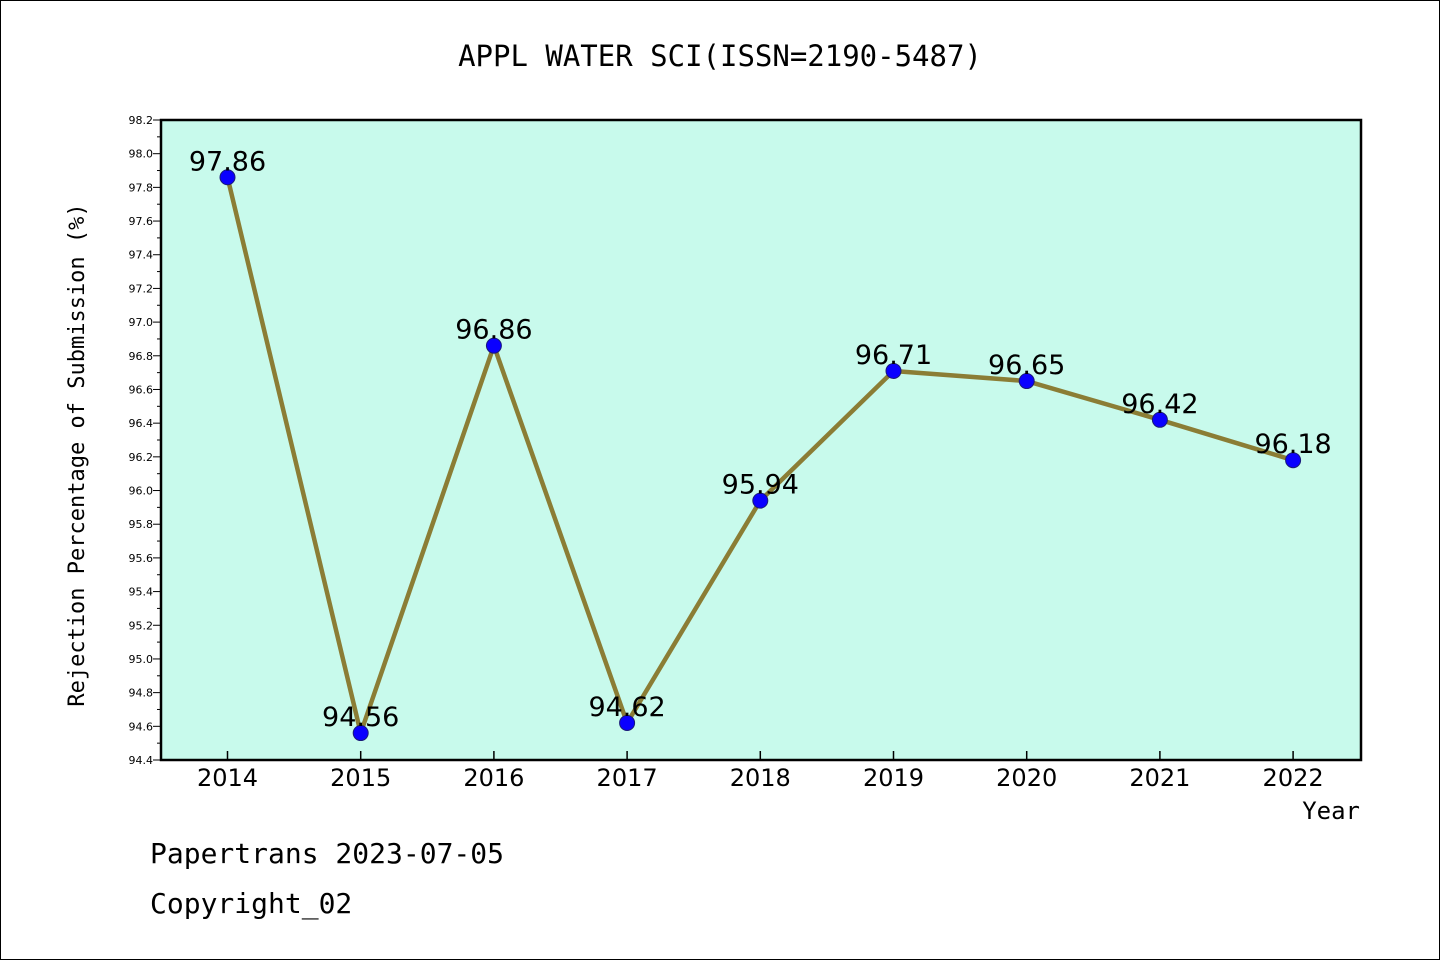  Describe the element at coordinates (893, 355) in the screenshot. I see `data-label: 96.71` at that location.